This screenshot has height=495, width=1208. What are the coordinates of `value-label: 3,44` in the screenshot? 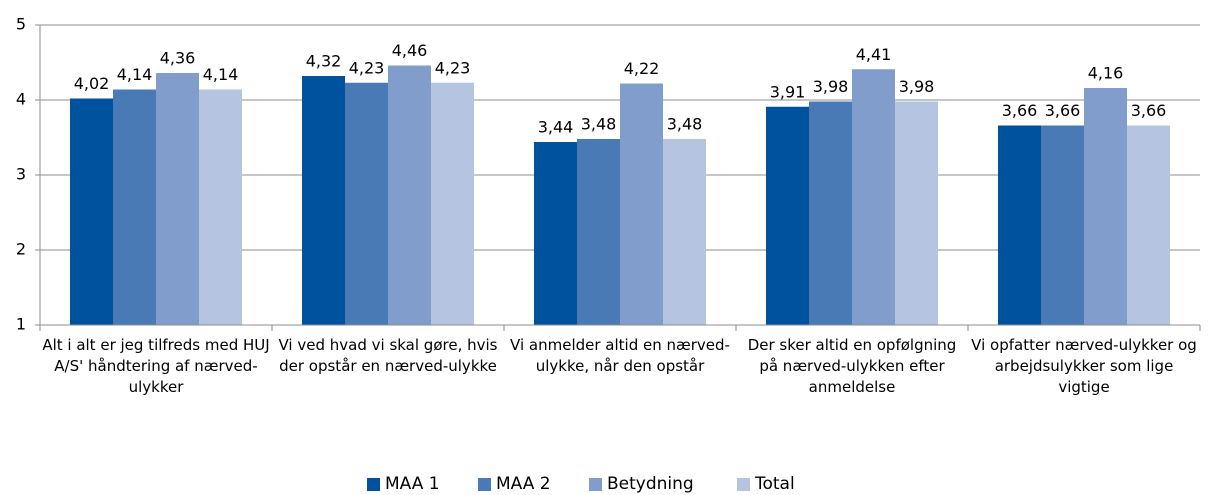 It's located at (556, 127).